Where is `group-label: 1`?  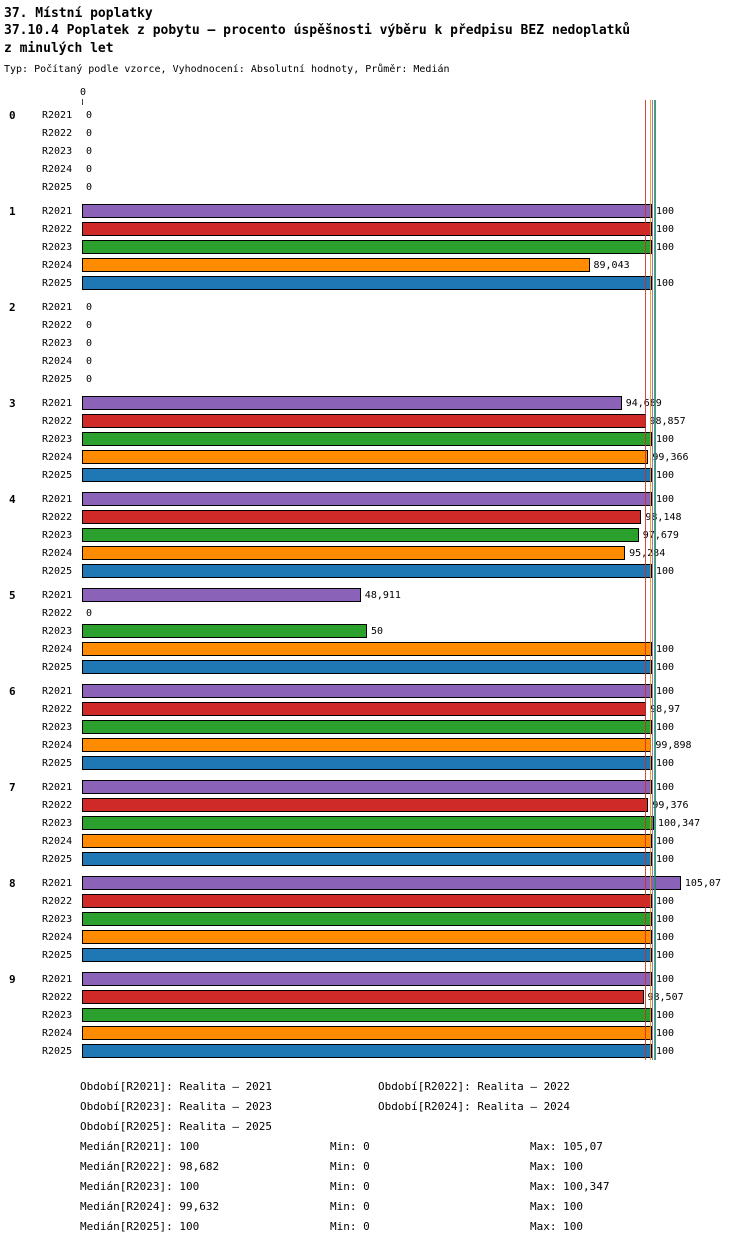 group-label: 1 is located at coordinates (12, 211).